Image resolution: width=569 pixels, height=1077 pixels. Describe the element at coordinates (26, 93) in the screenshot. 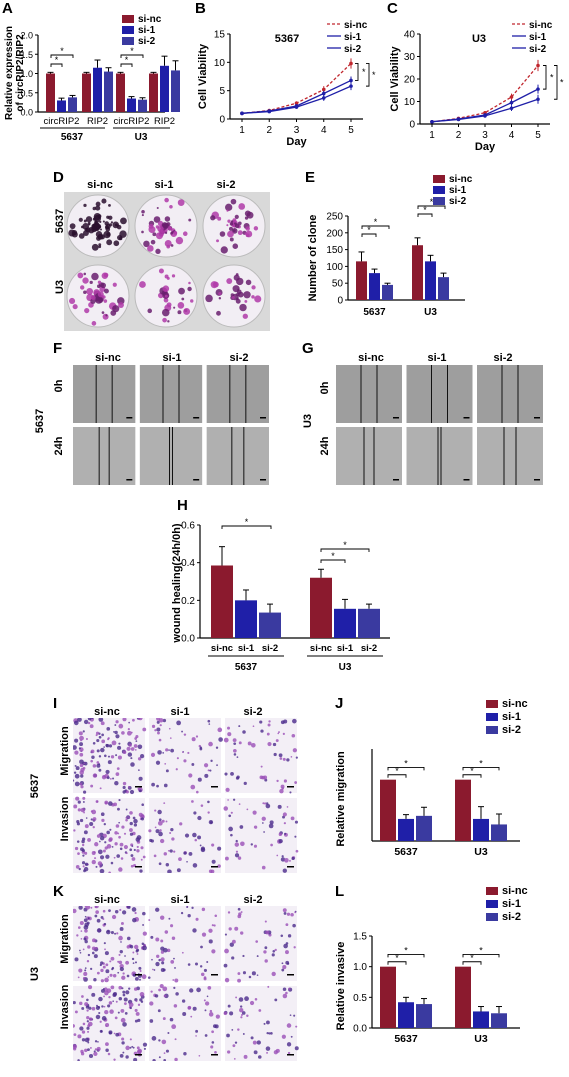

I see `chart-a-y-tick-label: 0.5` at that location.